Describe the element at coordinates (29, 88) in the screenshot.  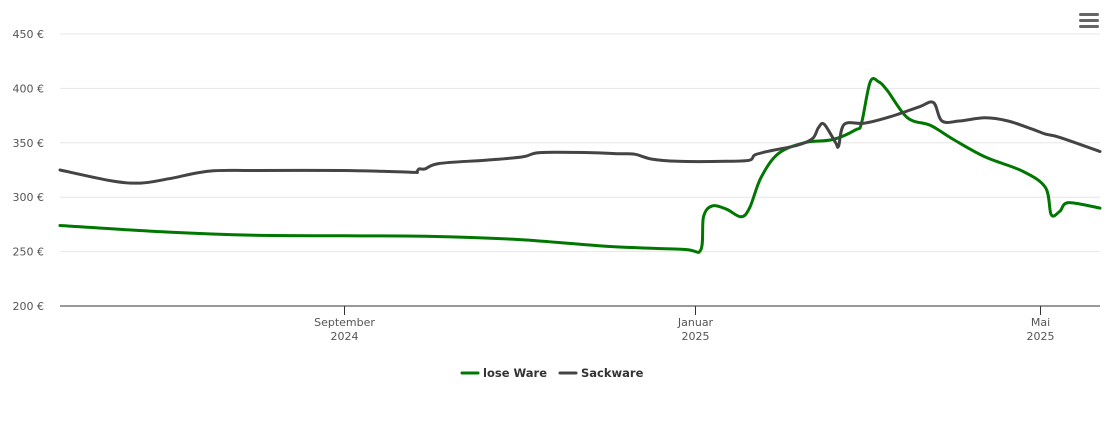
I see `y-tick-label: 400 €` at that location.